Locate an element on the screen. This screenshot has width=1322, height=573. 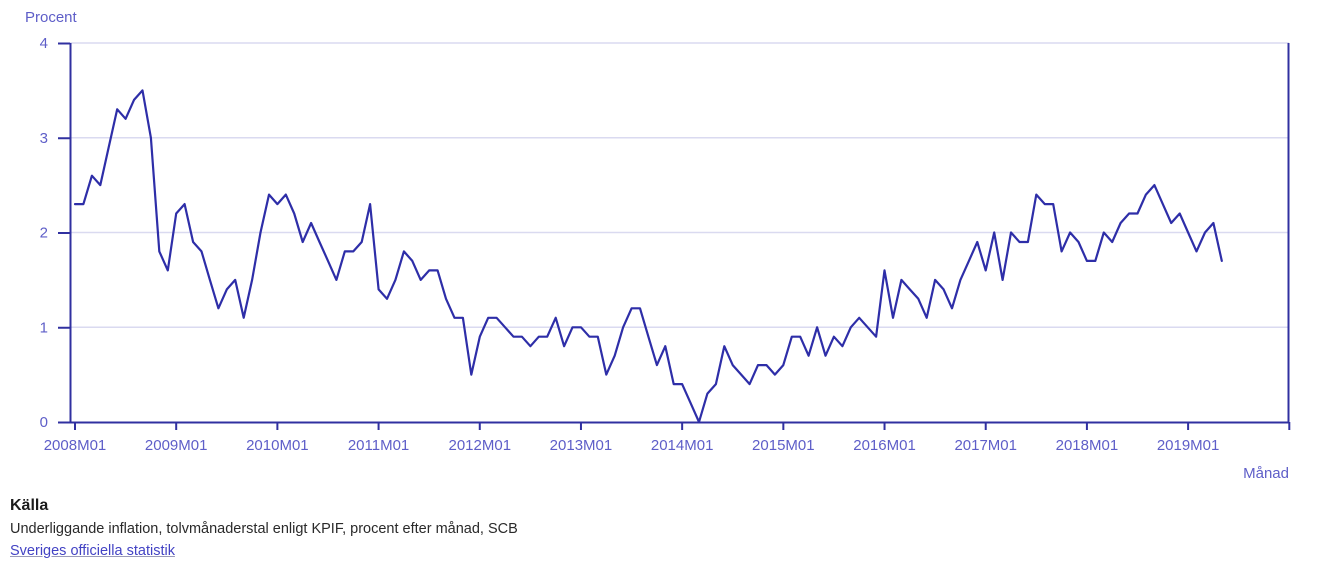
x-tick-label-2016M01: 2016M01 is located at coordinates (884, 445).